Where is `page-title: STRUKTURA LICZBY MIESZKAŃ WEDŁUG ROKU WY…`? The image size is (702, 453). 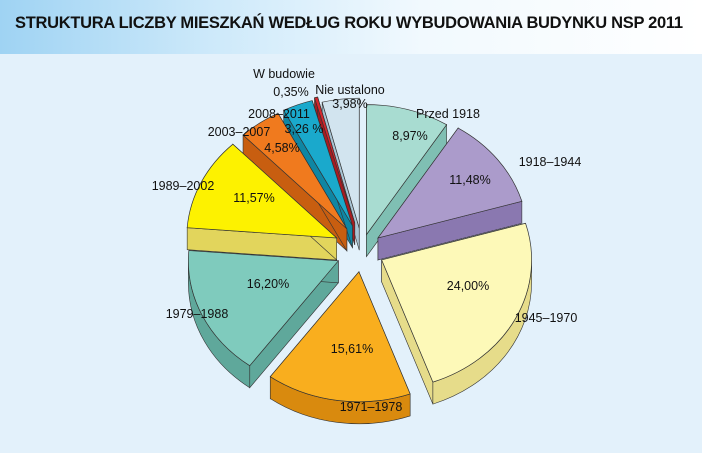 page-title: STRUKTURA LICZBY MIESZKAŃ WEDŁUG ROKU WY… is located at coordinates (349, 23).